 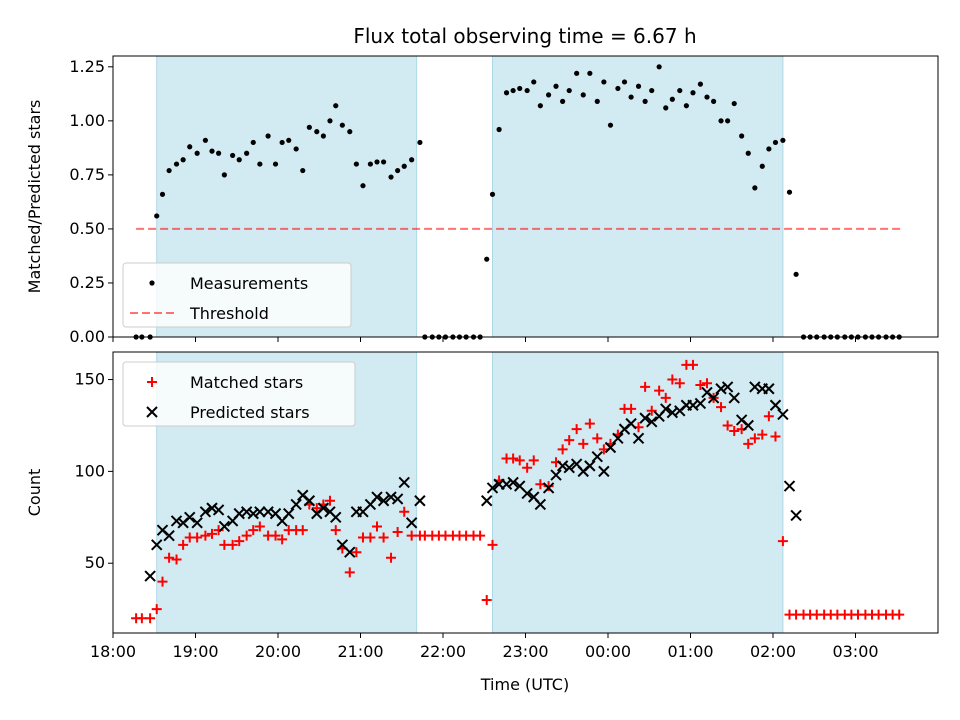 What do you see at coordinates (87, 120) in the screenshot?
I see `y-tick-label: 1.00` at bounding box center [87, 120].